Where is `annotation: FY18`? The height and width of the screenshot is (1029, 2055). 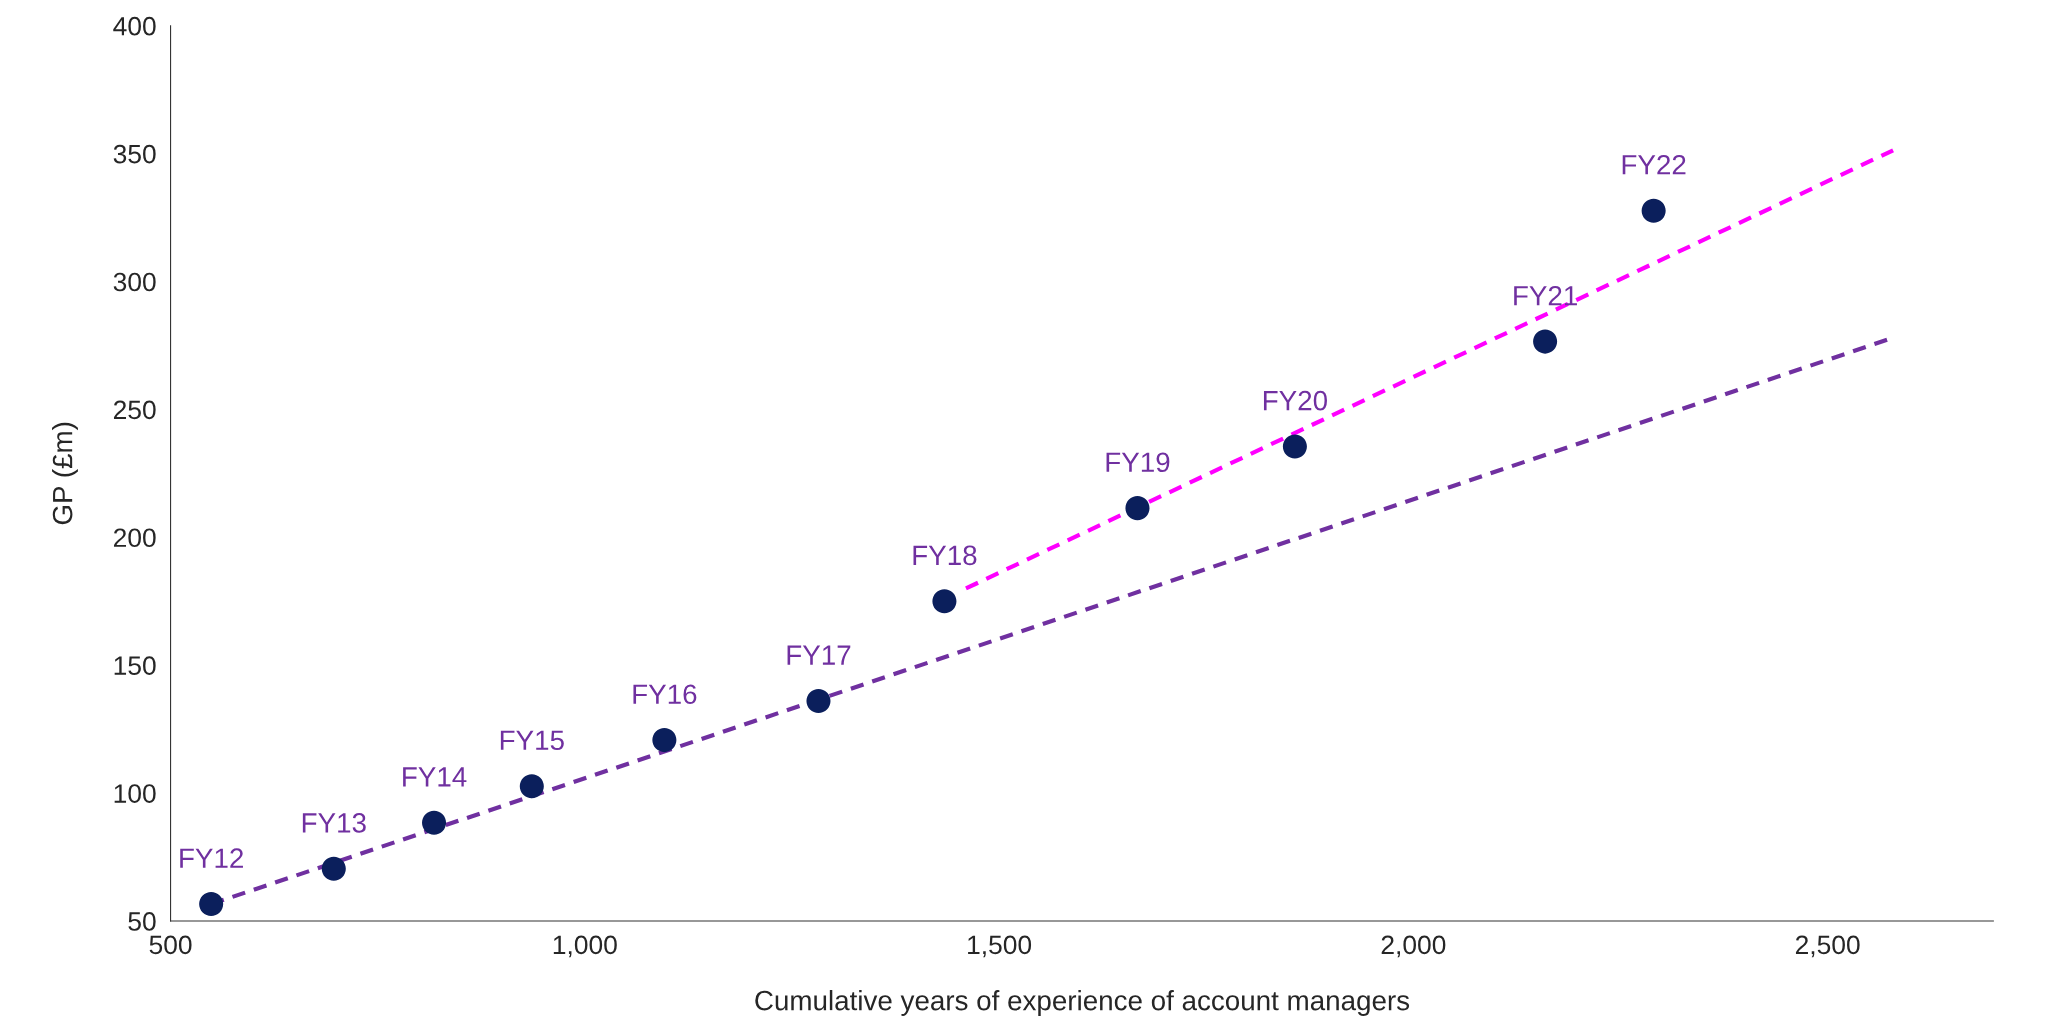
annotation: FY18 is located at coordinates (945, 555).